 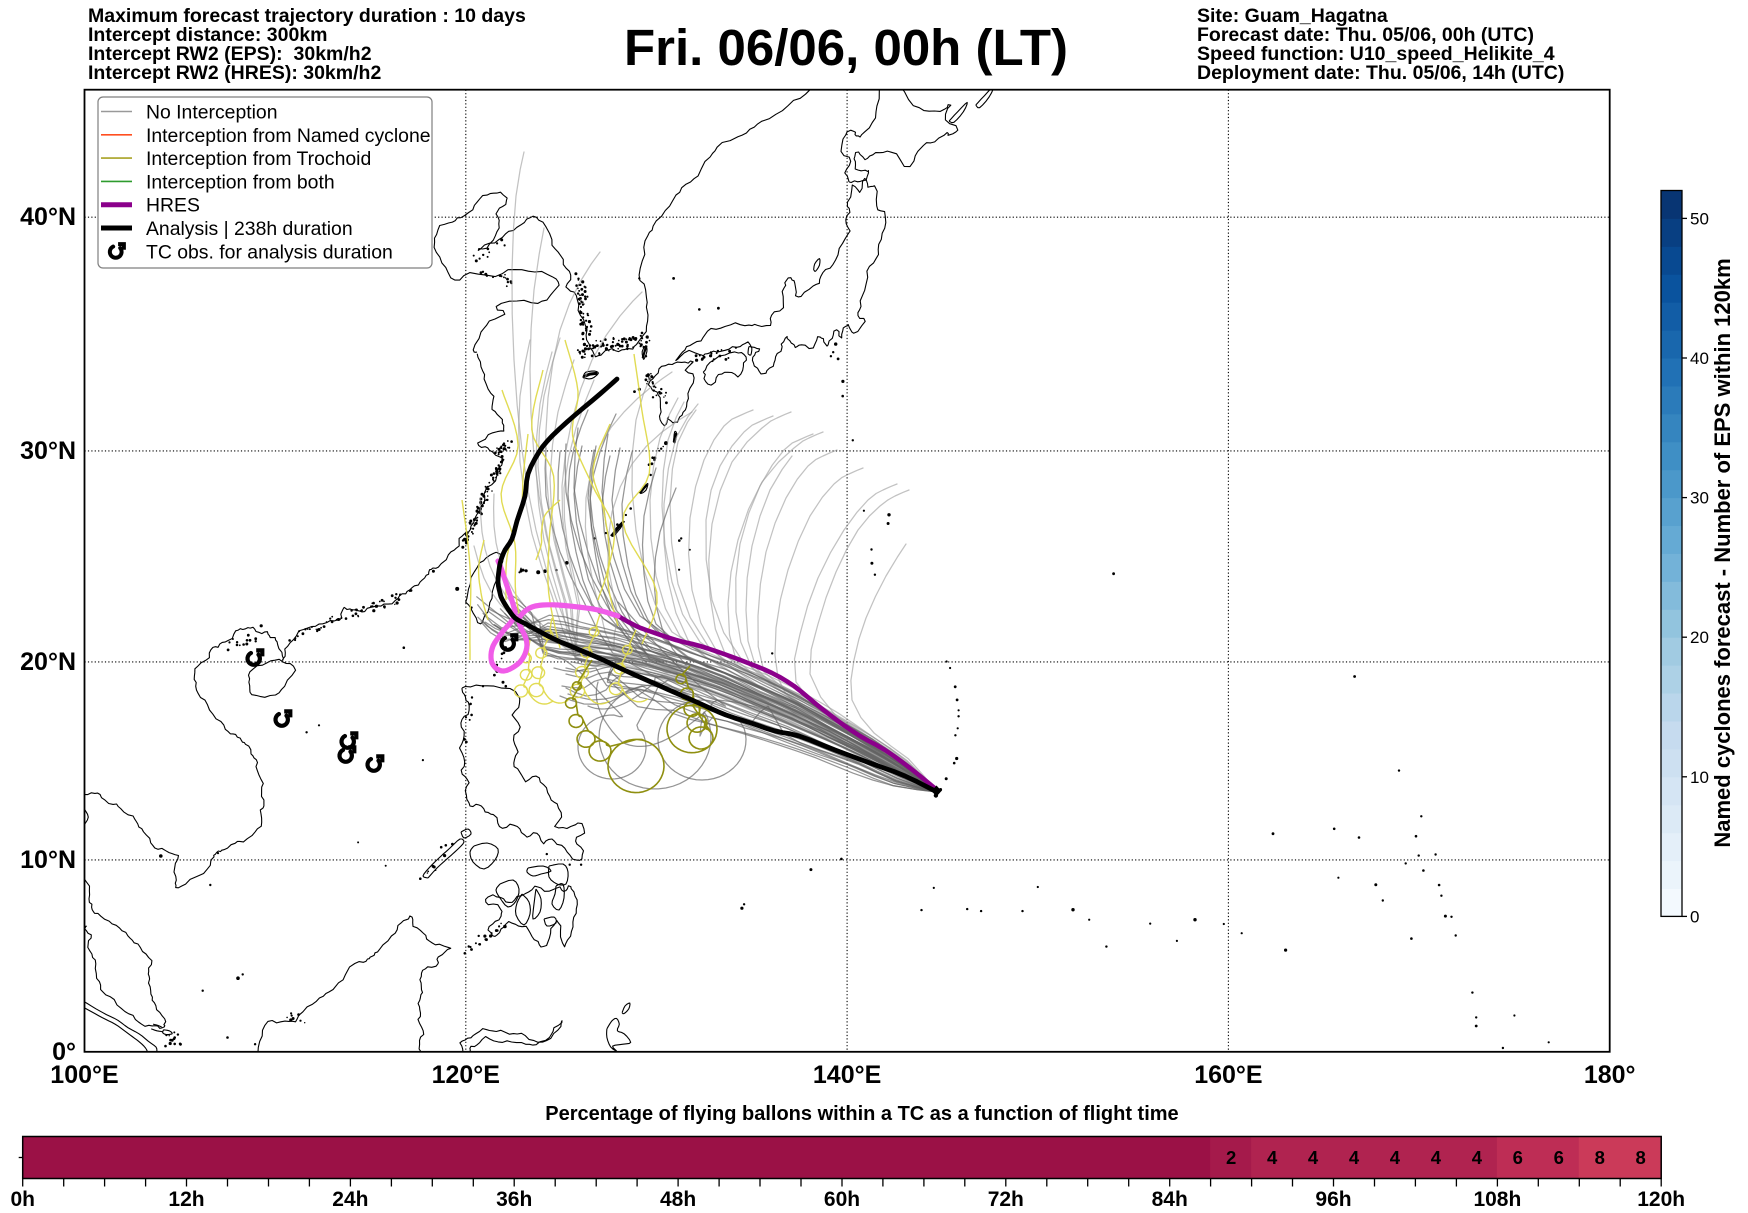 I want to click on svg-text: 0, so click(x=1694, y=916).